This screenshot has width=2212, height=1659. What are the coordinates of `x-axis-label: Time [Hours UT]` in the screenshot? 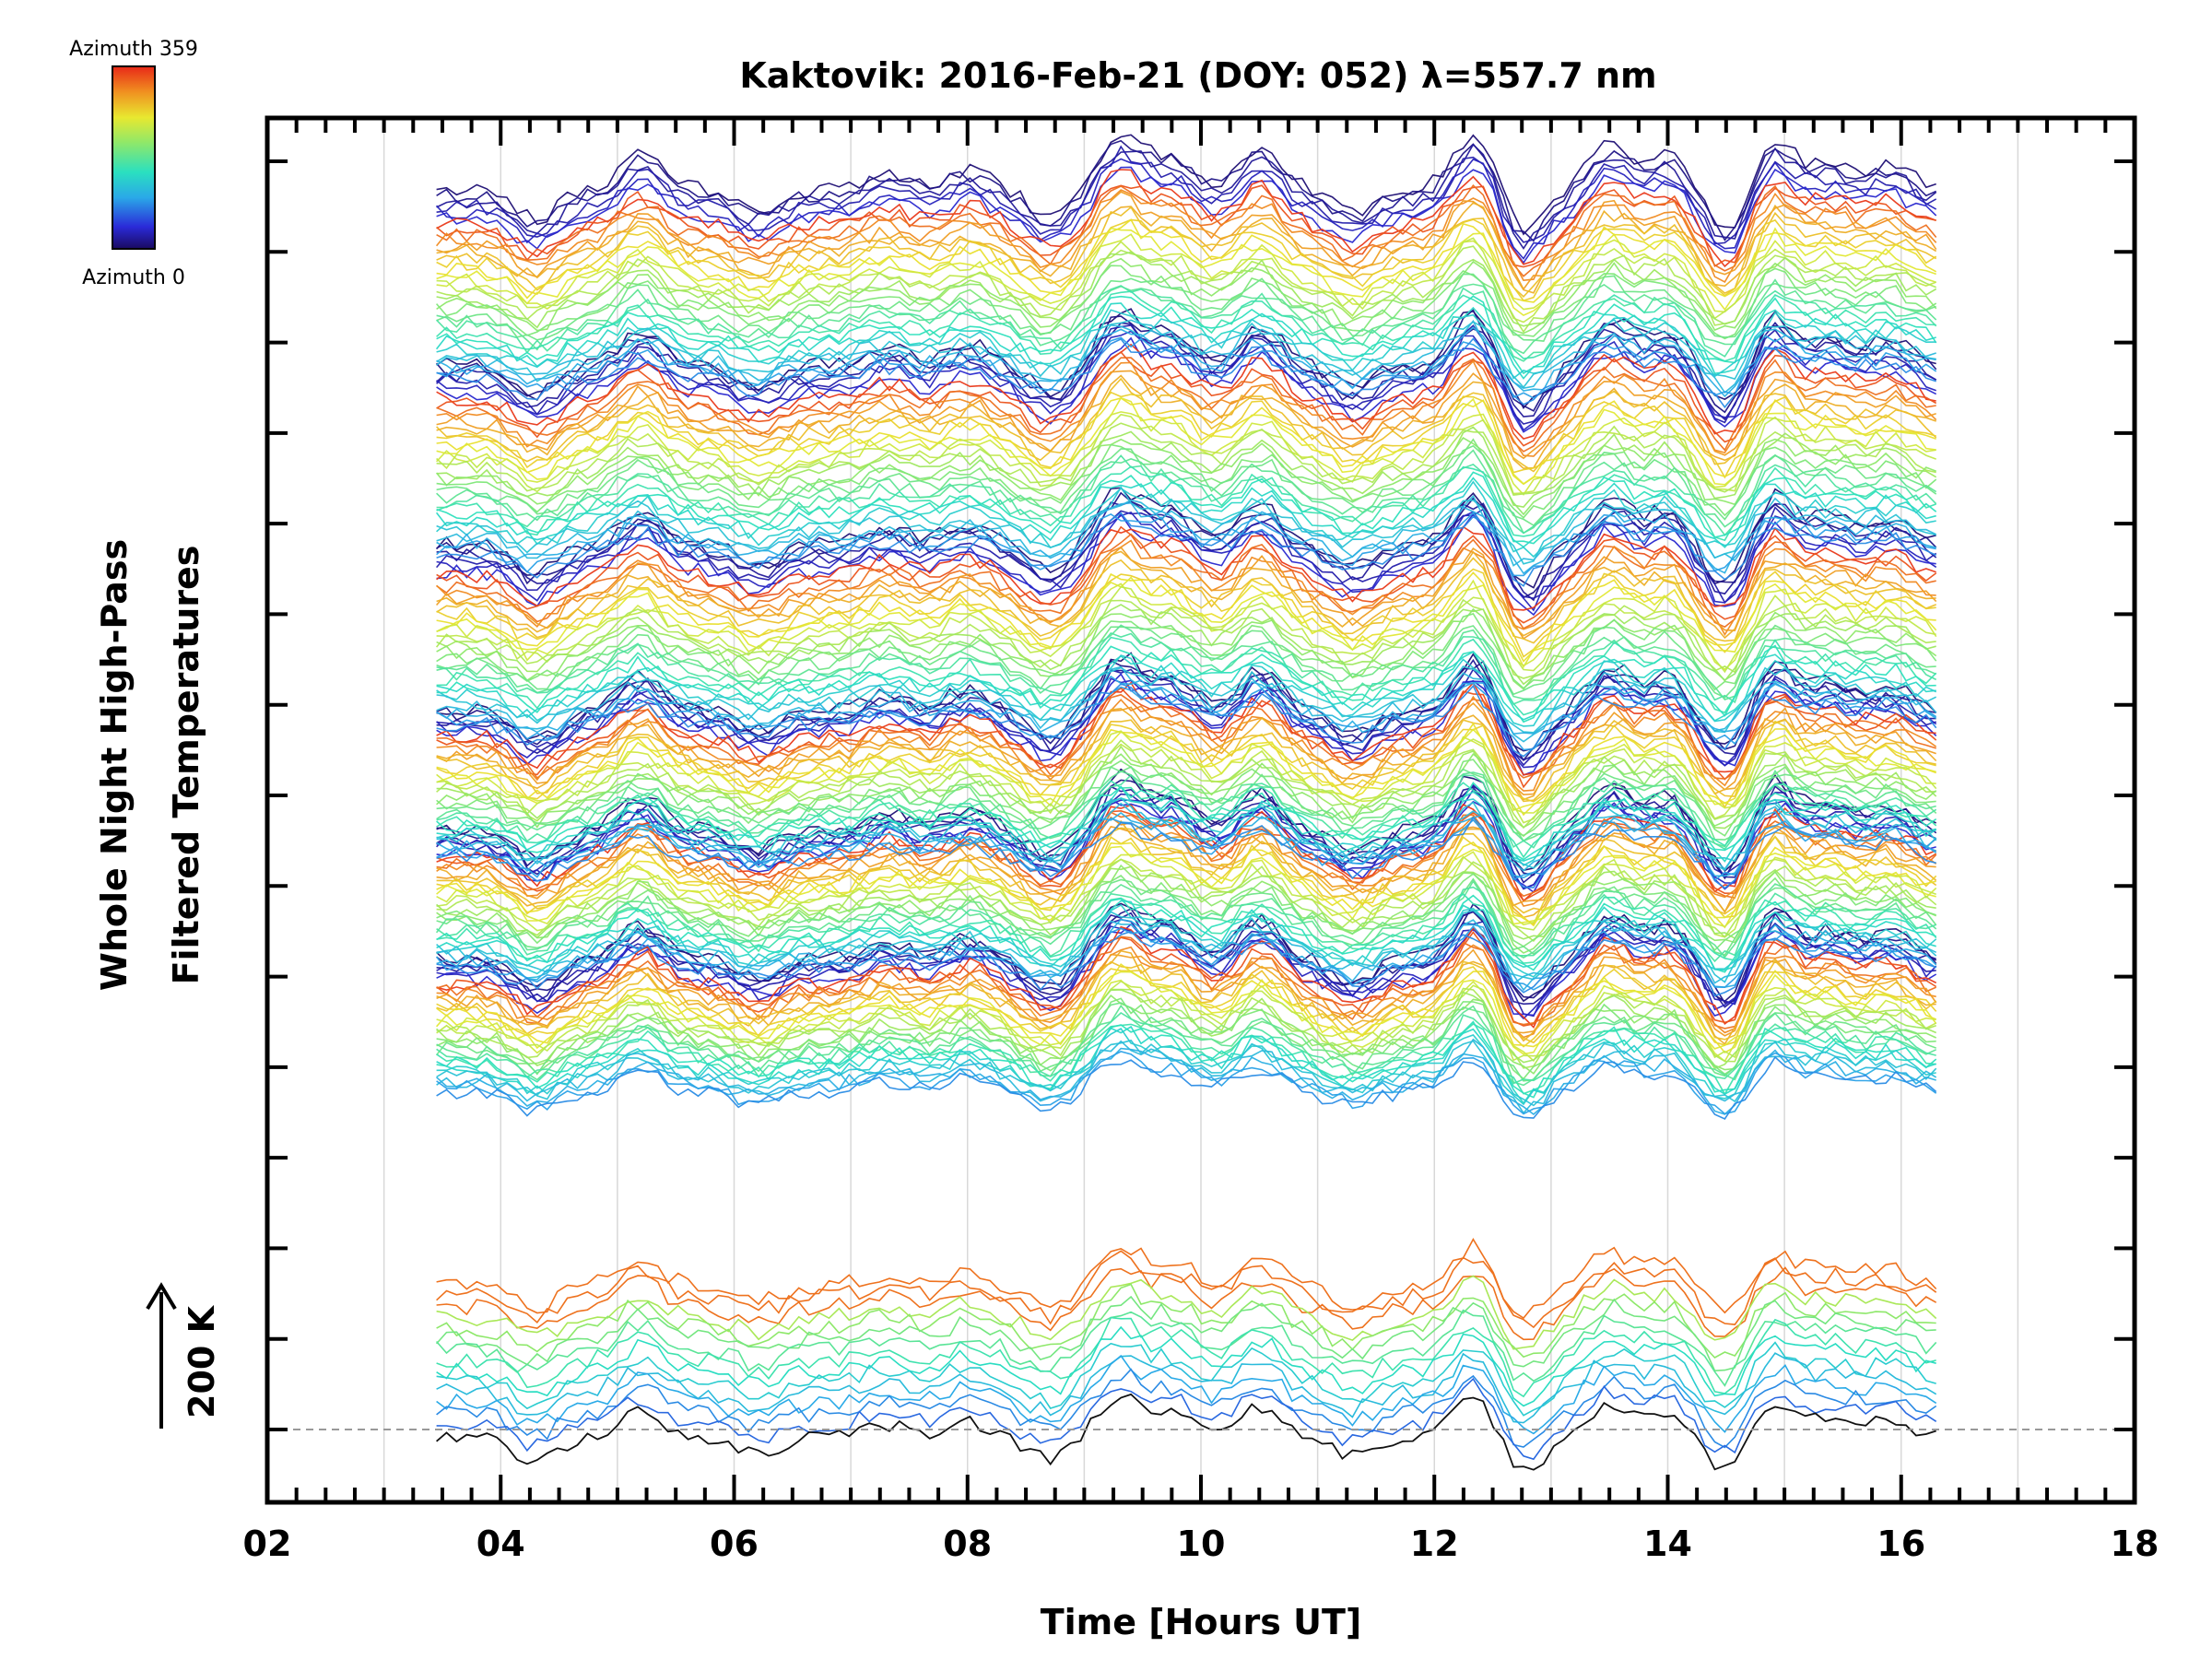 It's located at (1201, 1622).